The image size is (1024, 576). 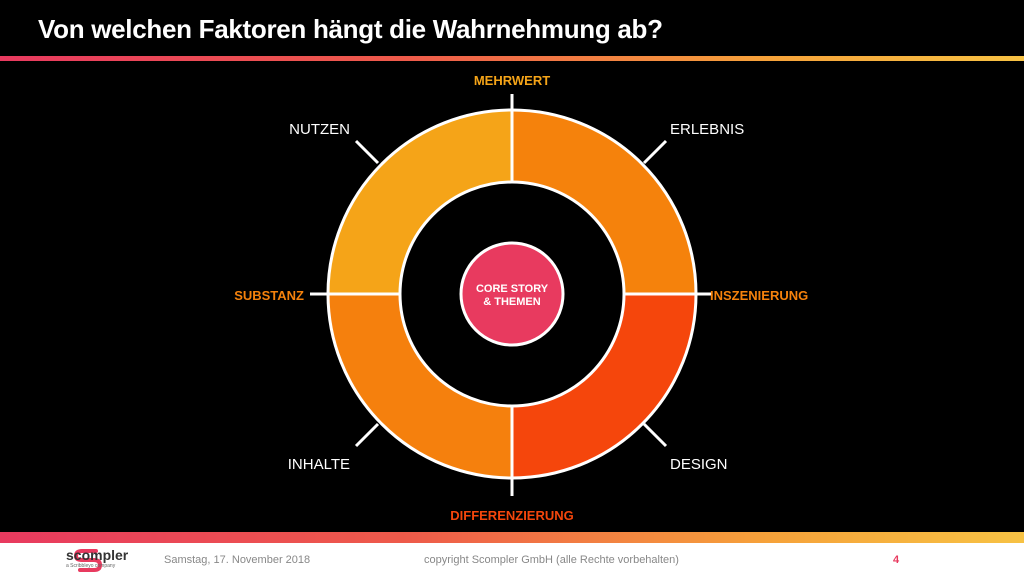 I want to click on label-substanz: SUBSTANZ, so click(x=269, y=295).